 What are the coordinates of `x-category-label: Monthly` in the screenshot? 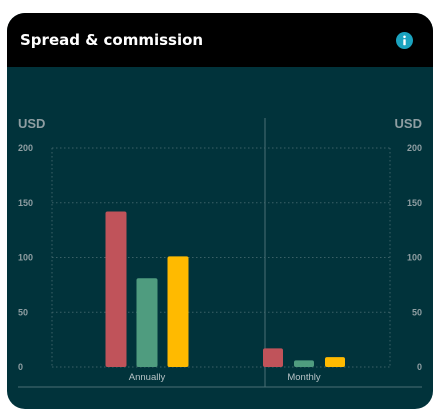 It's located at (304, 377).